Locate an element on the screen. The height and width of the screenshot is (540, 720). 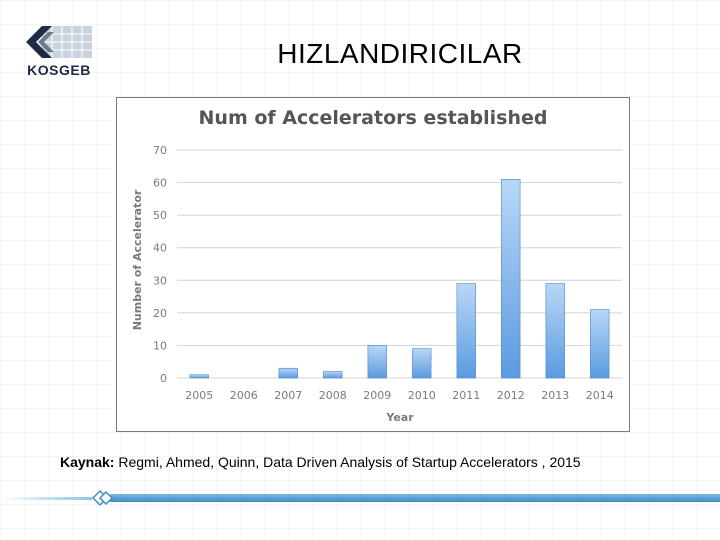
y-tick-label: 20 is located at coordinates (160, 313).